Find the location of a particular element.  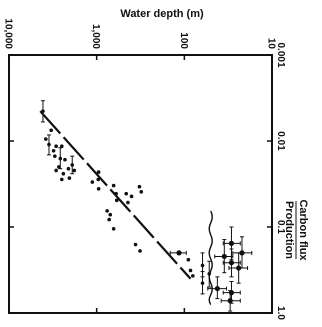

x-tick-label: 10 is located at coordinates (271, 44).